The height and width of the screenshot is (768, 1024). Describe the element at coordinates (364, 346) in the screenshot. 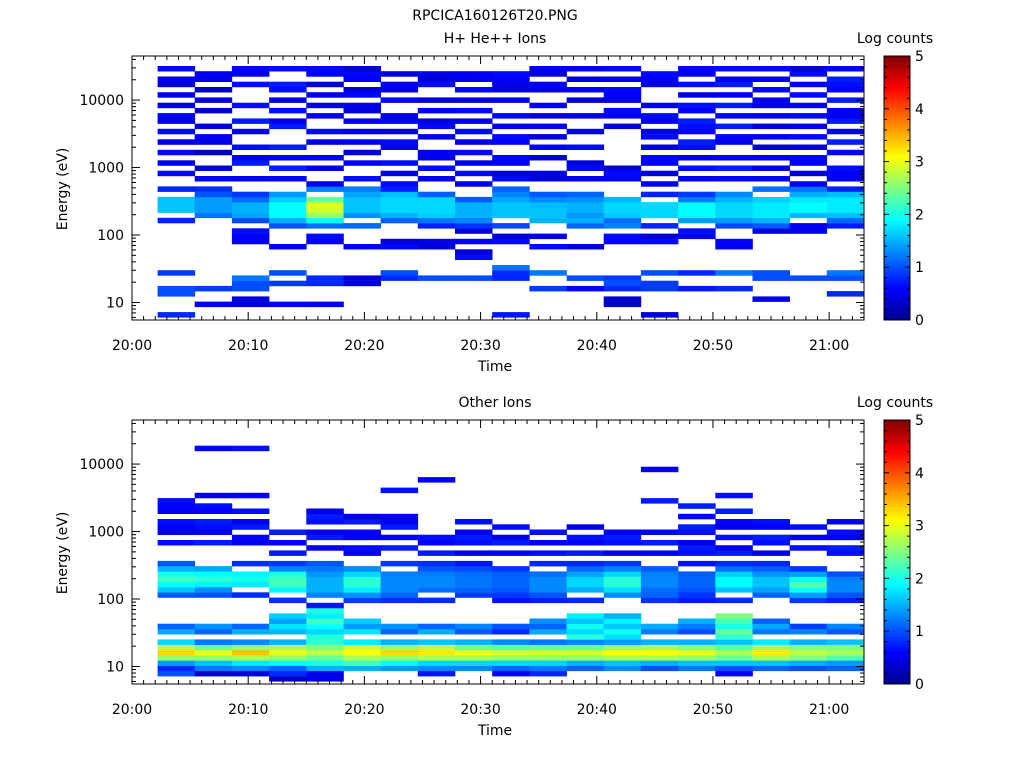

I see `x-tick-label: 20:20` at that location.